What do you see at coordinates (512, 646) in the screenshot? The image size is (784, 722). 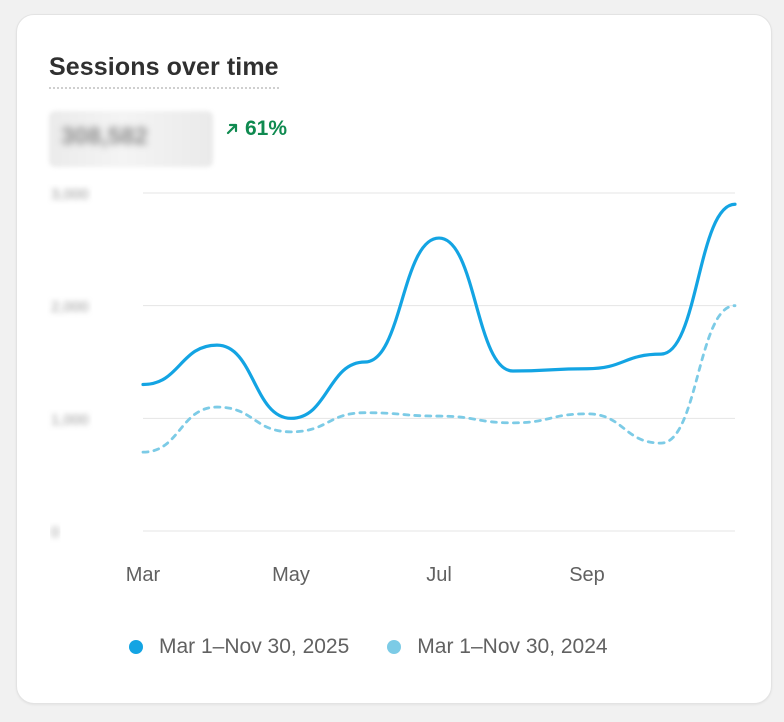 I see `legend-label-2024: Mar 1–Nov 30, 2024` at bounding box center [512, 646].